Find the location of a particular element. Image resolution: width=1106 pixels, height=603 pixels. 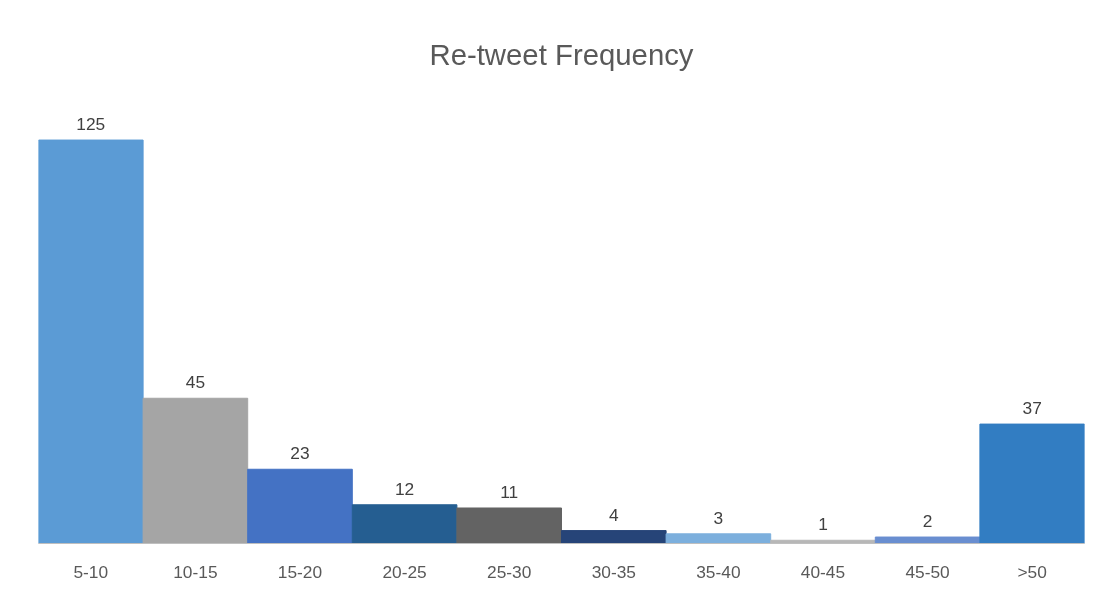

x-tick-label: 25-30 is located at coordinates (509, 571).